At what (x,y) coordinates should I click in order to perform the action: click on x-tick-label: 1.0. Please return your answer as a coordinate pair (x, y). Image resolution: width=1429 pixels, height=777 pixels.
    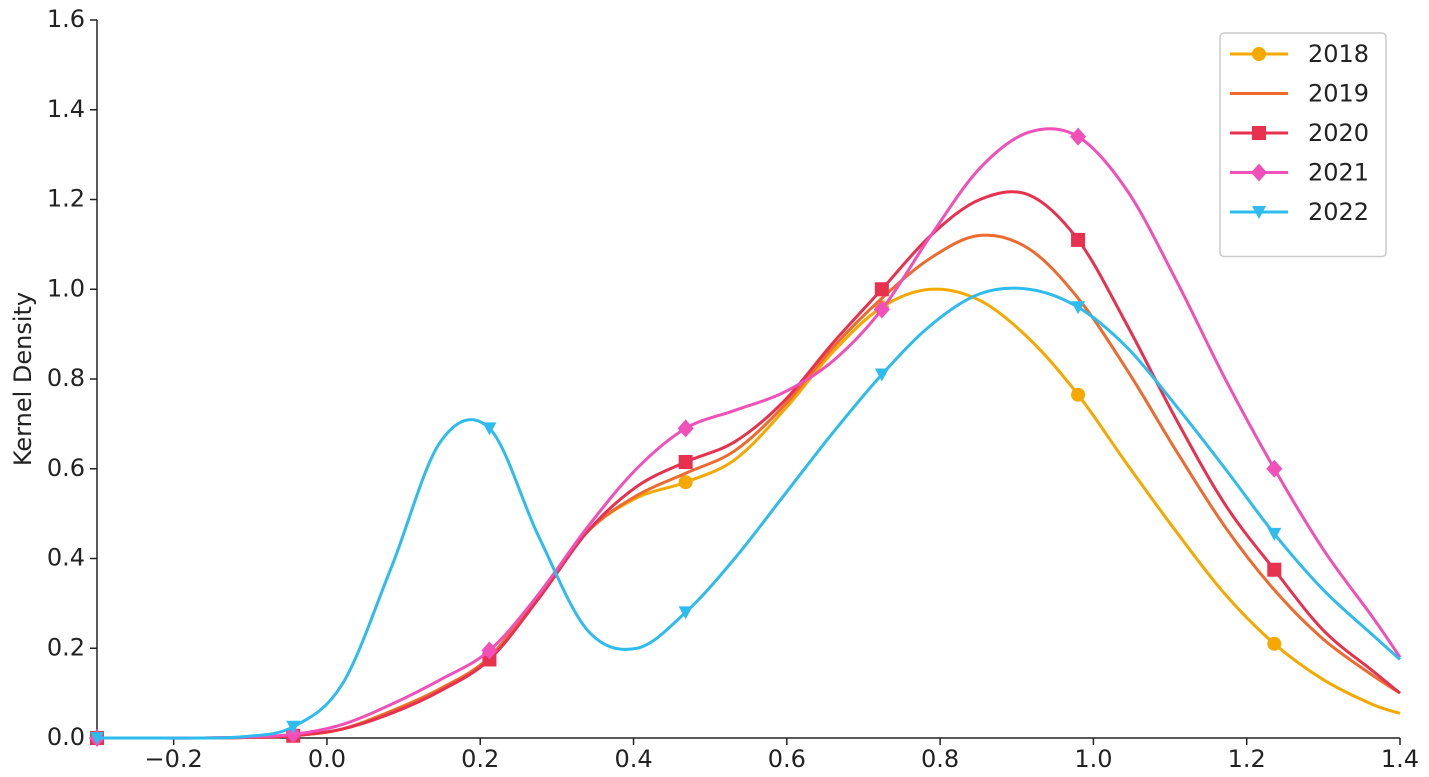
    Looking at the image, I should click on (1093, 759).